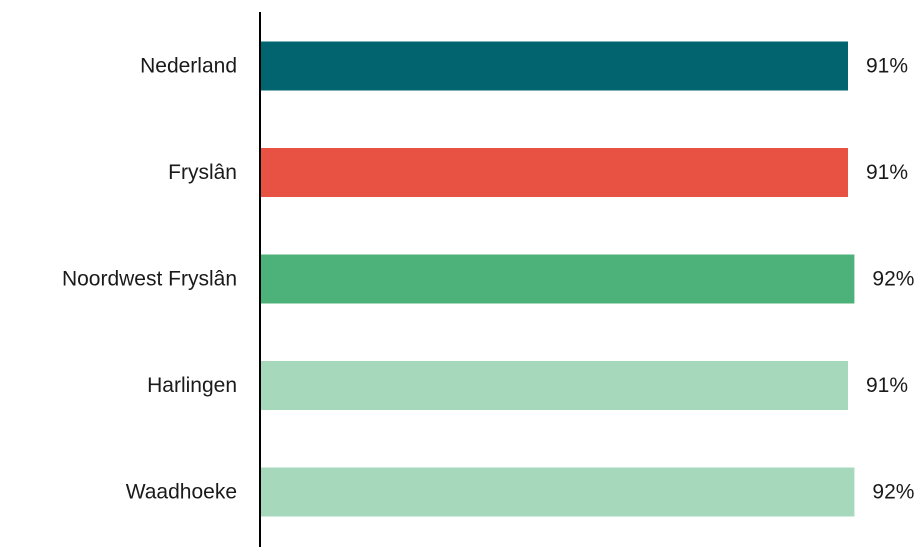  Describe the element at coordinates (188, 66) in the screenshot. I see `category-label: Nederland` at that location.